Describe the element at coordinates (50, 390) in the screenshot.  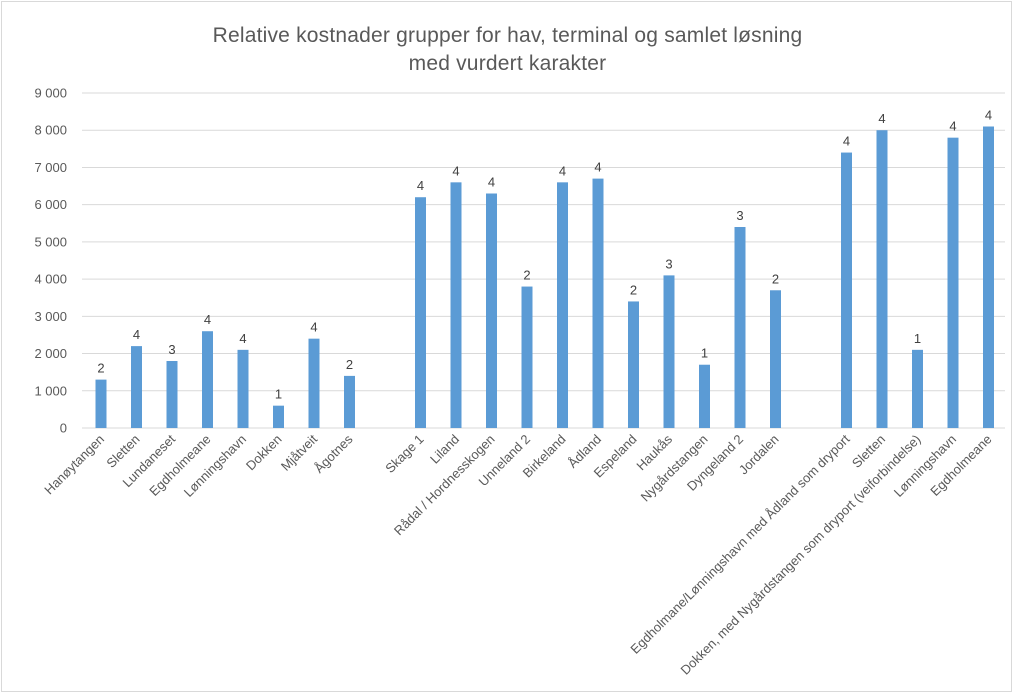
I see `y-tick-label: 1 000` at that location.